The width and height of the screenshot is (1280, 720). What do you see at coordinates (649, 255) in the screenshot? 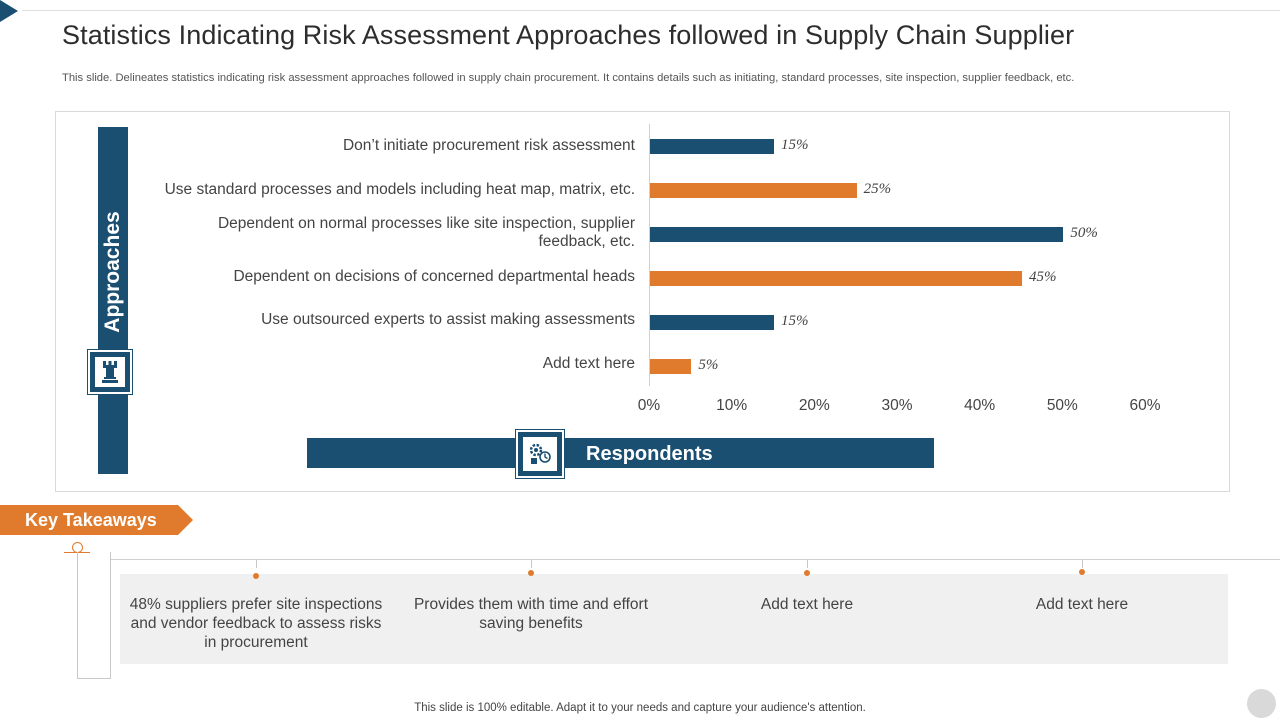
I see `y-axis-line` at bounding box center [649, 255].